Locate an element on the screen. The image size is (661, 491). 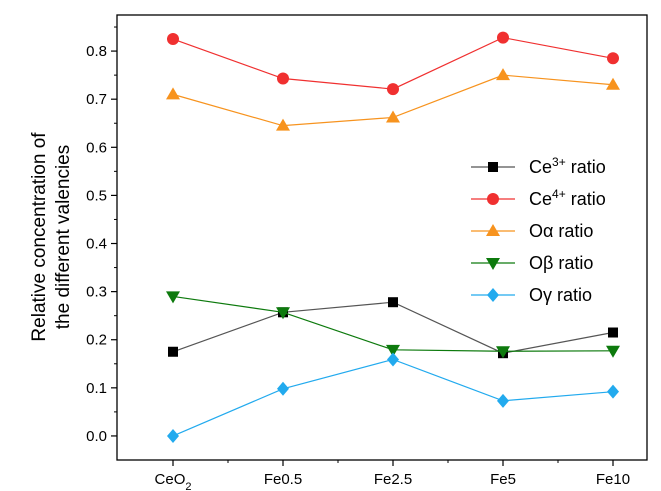
y-axis-title-line: the different valencies is located at coordinates (63, 237).